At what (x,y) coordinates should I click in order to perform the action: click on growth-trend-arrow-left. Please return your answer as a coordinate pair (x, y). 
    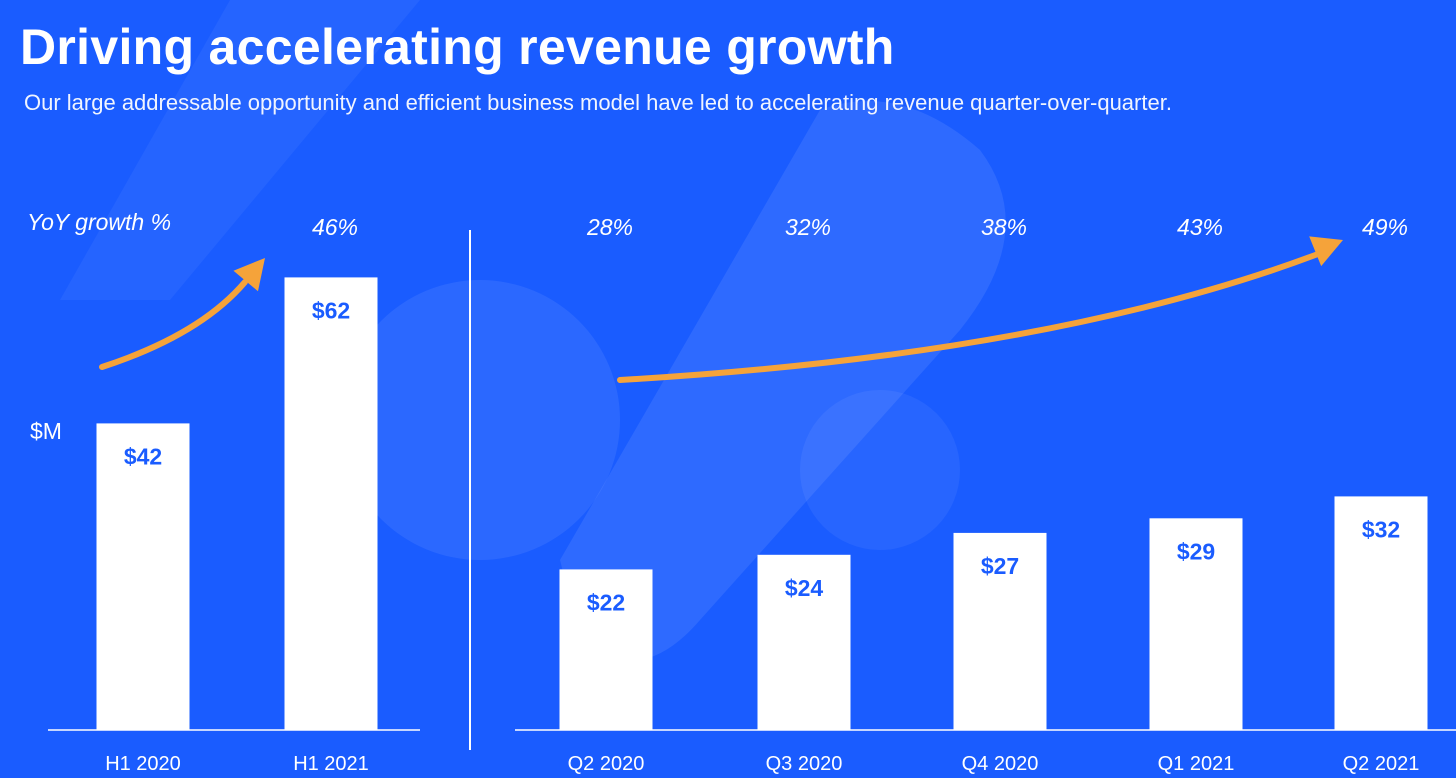
    Looking at the image, I should click on (173, 324).